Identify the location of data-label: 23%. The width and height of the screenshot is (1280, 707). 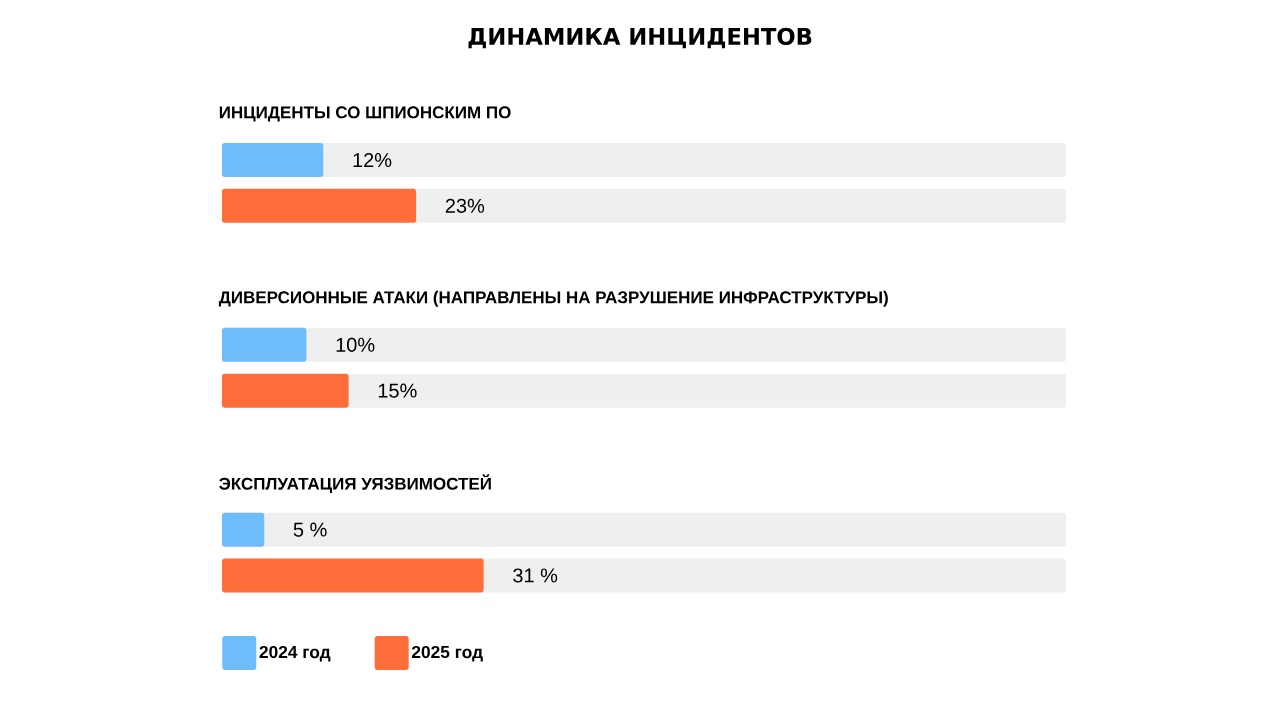
(465, 205).